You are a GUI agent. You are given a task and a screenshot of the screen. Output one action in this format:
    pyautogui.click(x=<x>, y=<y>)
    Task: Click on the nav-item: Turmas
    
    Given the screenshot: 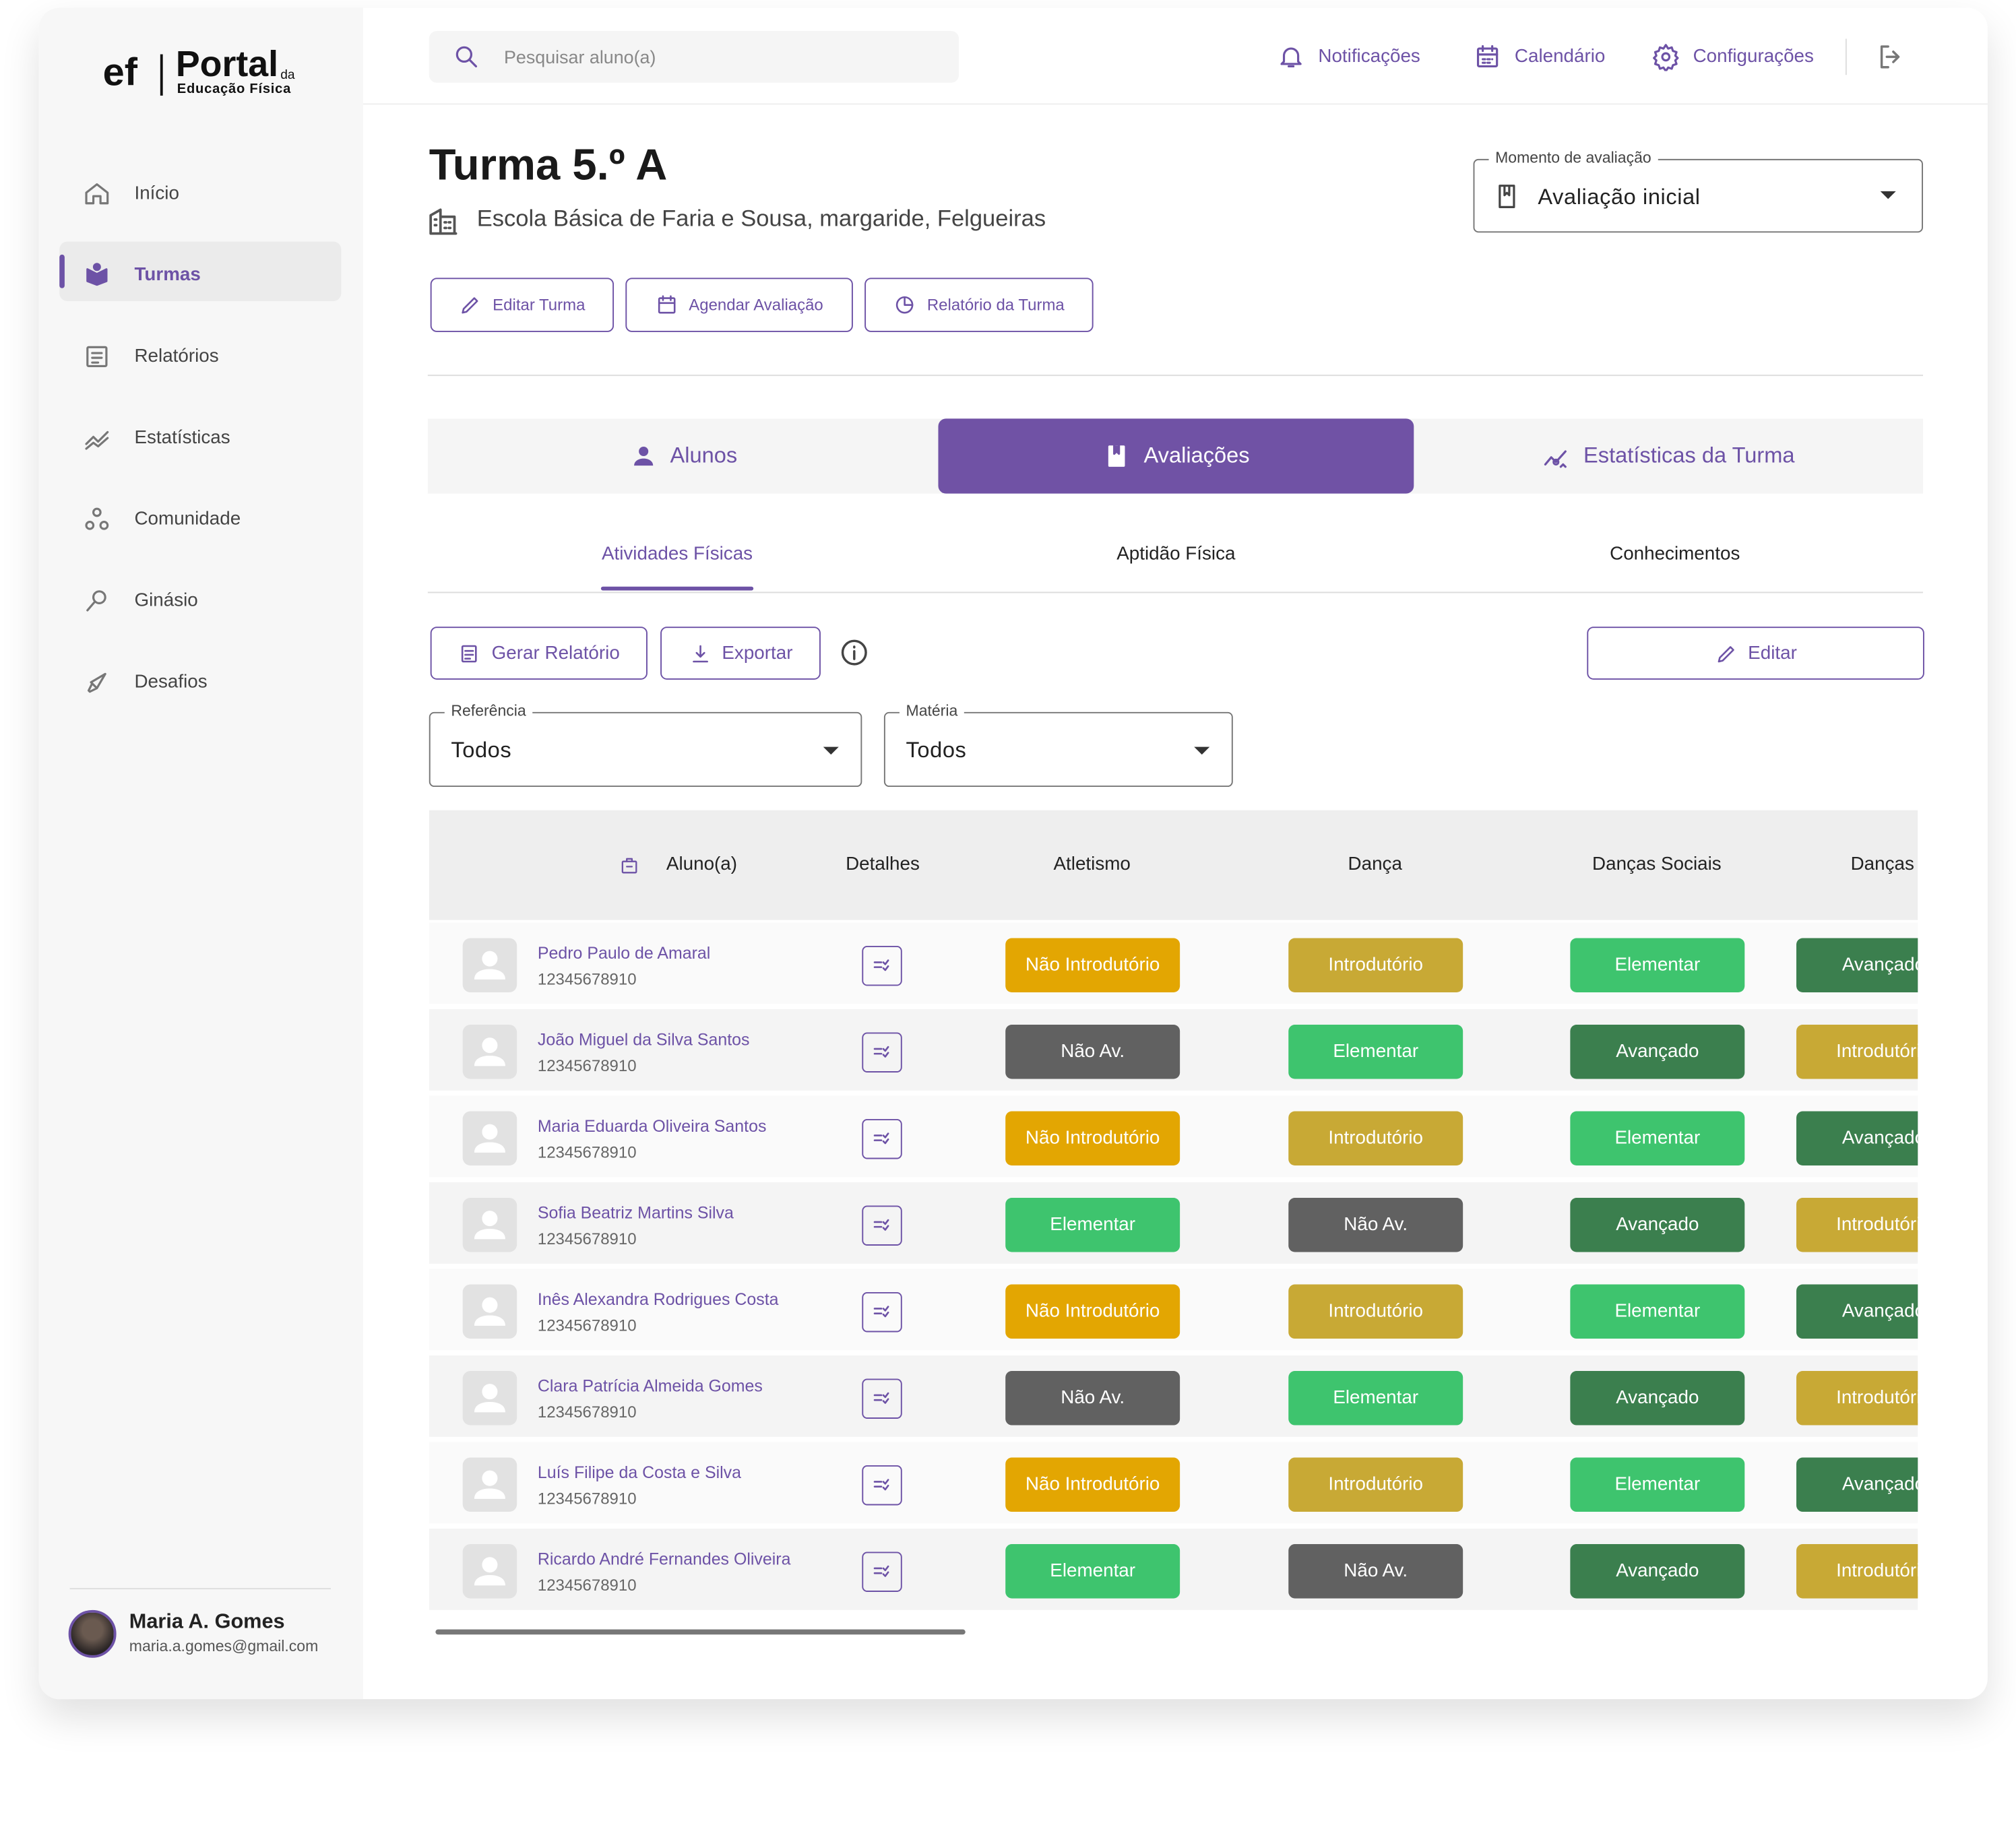 What is the action you would take?
    pyautogui.click(x=167, y=275)
    